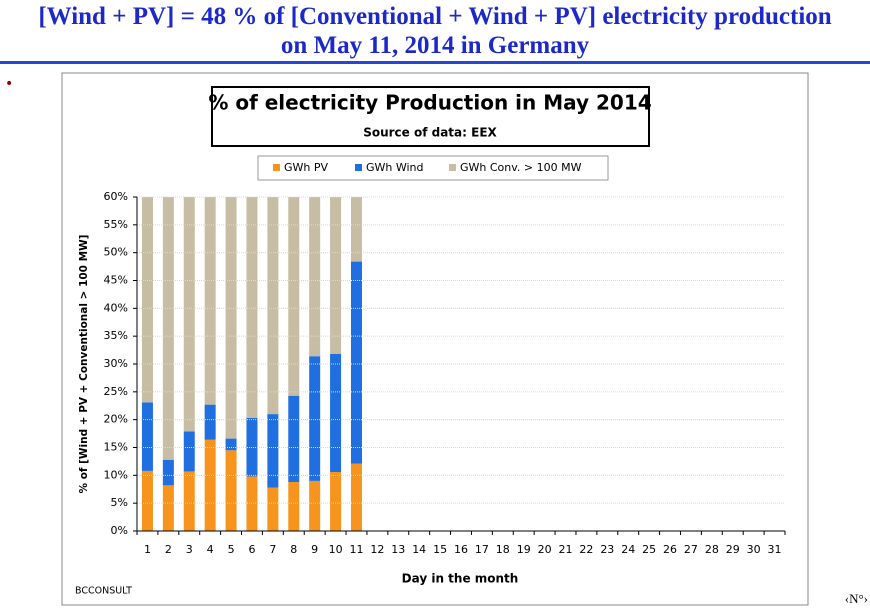 This screenshot has height=610, width=870. What do you see at coordinates (856, 598) in the screenshot?
I see `page-number: ‹N°›` at bounding box center [856, 598].